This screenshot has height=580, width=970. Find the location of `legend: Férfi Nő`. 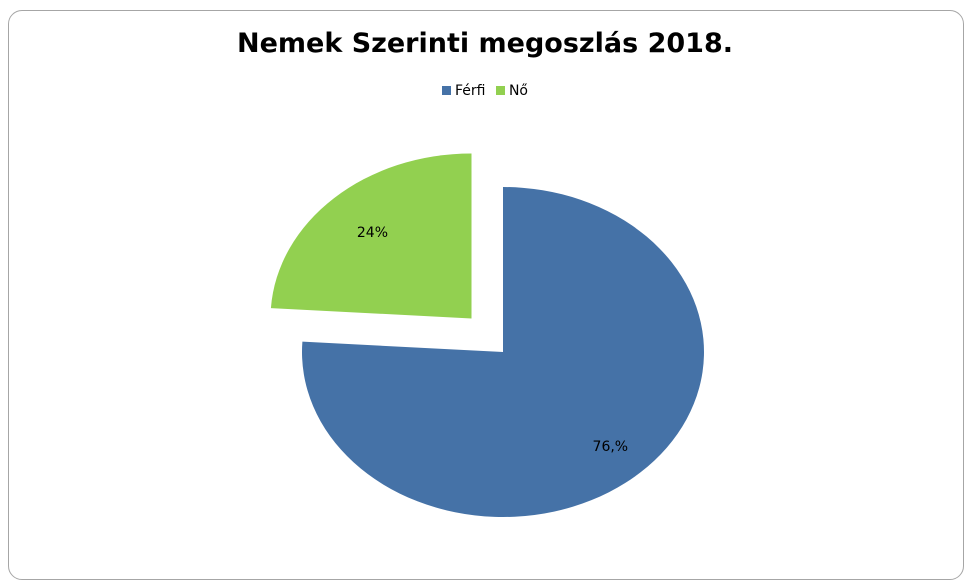

legend: Férfi Nő is located at coordinates (485, 91).